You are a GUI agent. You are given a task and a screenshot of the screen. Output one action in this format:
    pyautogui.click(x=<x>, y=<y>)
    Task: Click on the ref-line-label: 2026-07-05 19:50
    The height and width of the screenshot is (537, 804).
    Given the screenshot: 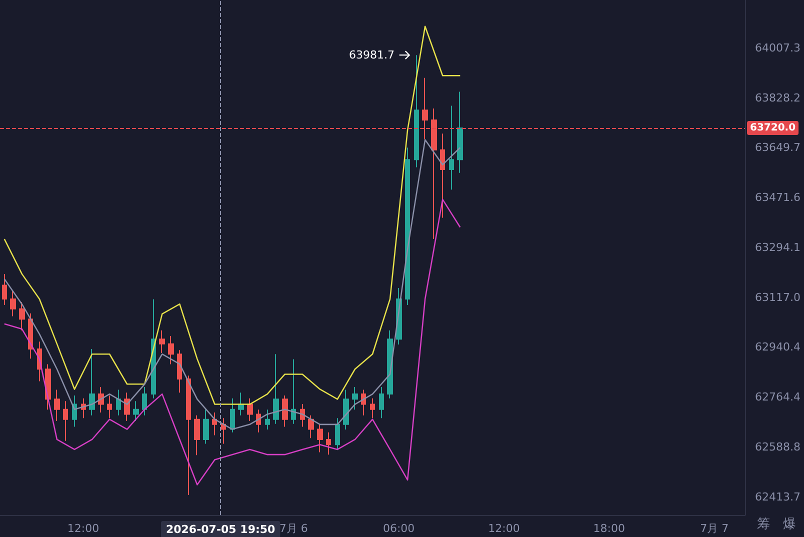 What is the action you would take?
    pyautogui.click(x=221, y=529)
    